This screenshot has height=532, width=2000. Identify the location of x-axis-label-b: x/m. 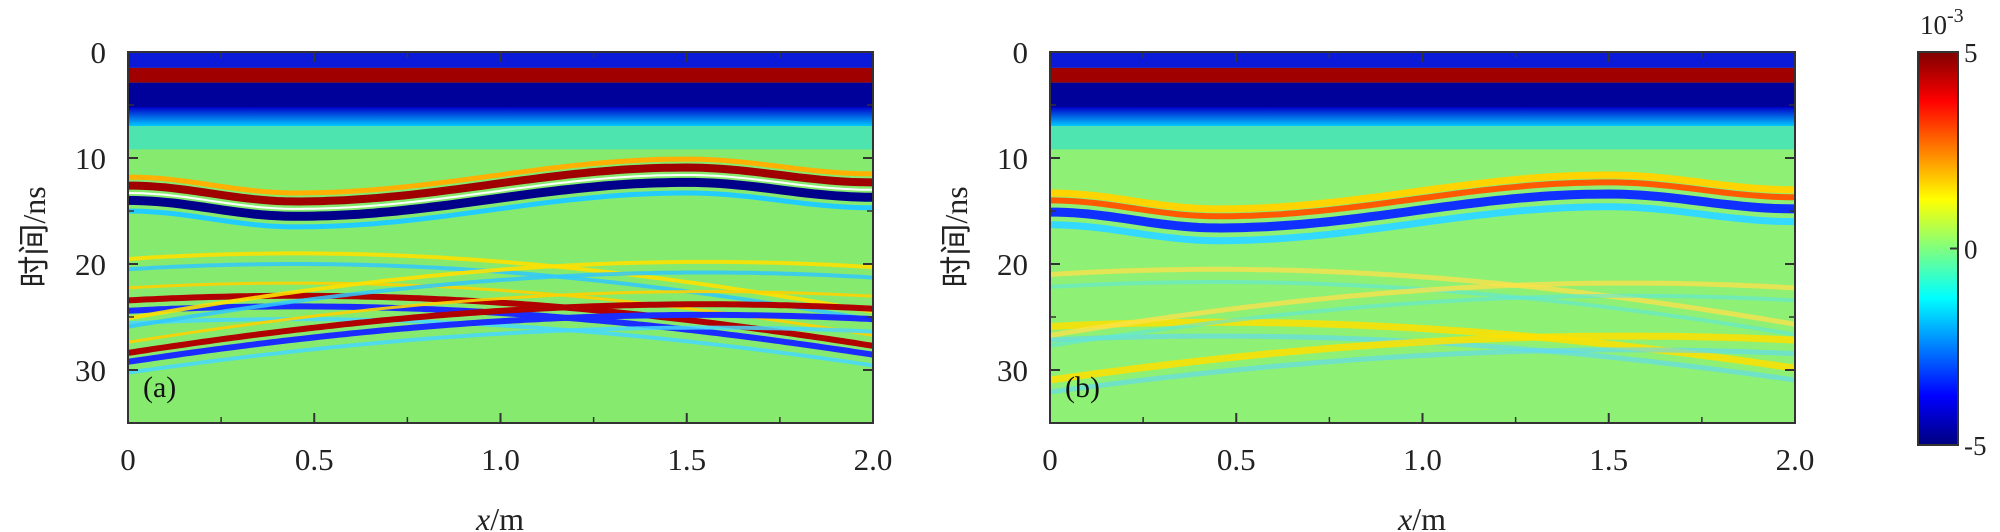
(1421, 516).